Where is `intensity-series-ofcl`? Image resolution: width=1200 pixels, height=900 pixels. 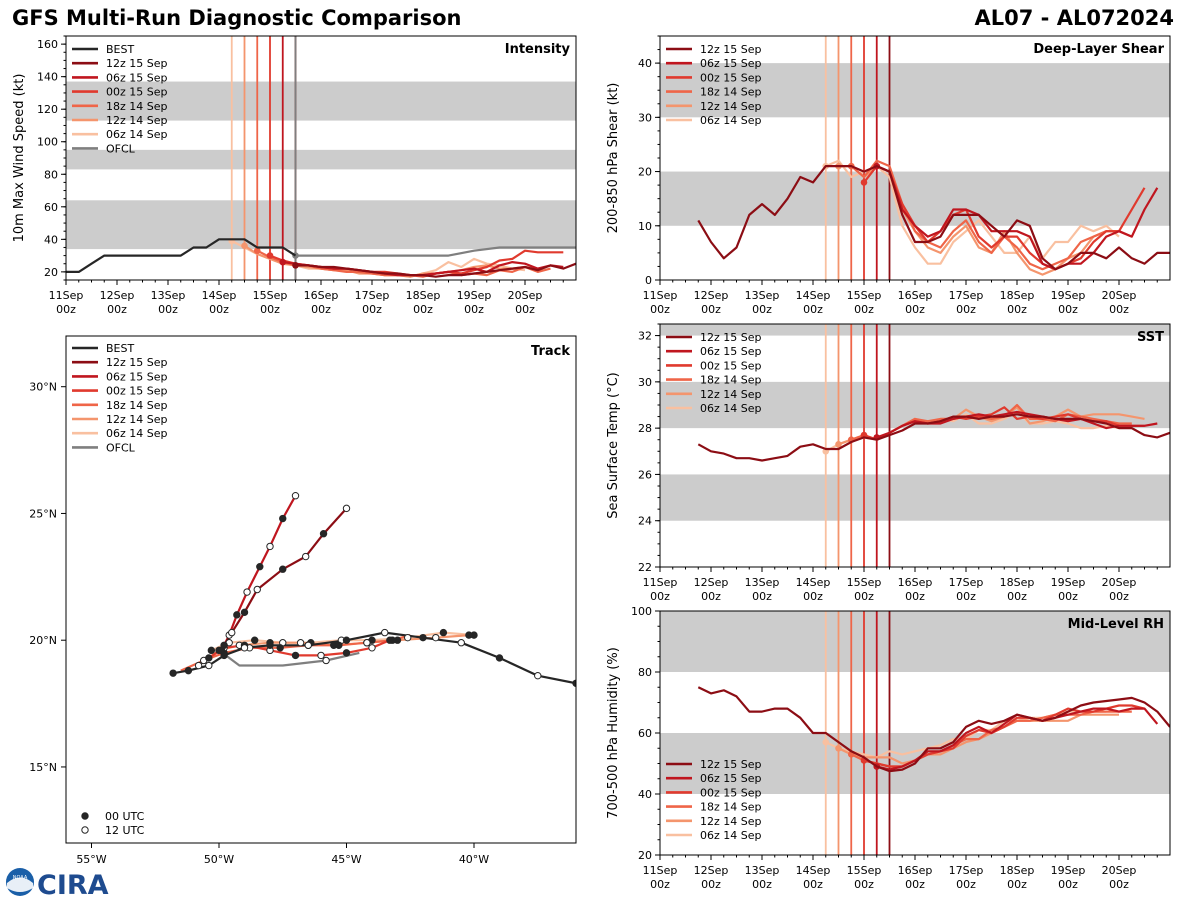 intensity-series-ofcl is located at coordinates (435, 251).